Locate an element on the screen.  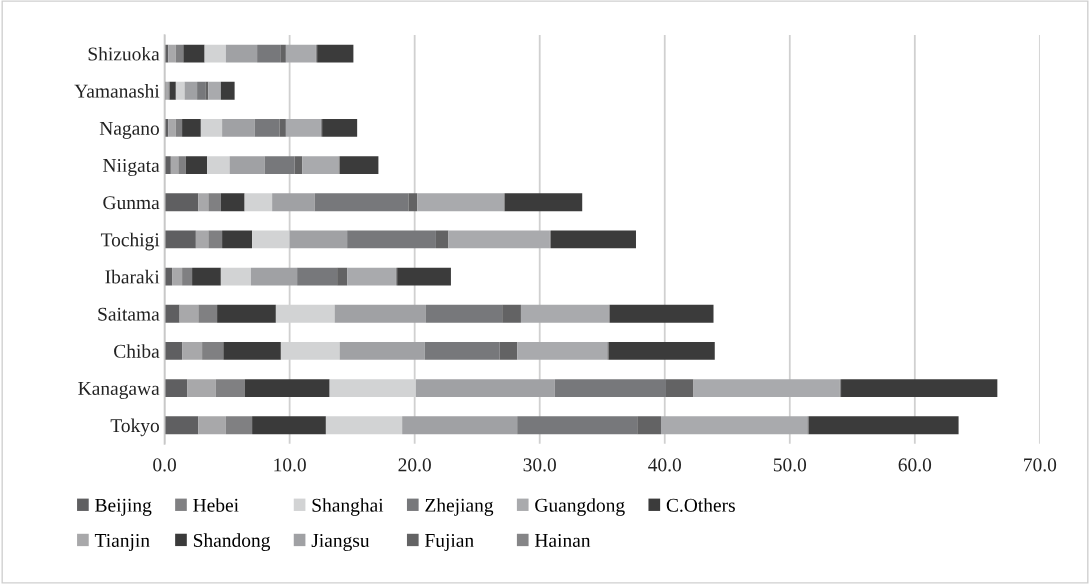
x-tick-label: 20.0 is located at coordinates (414, 465).